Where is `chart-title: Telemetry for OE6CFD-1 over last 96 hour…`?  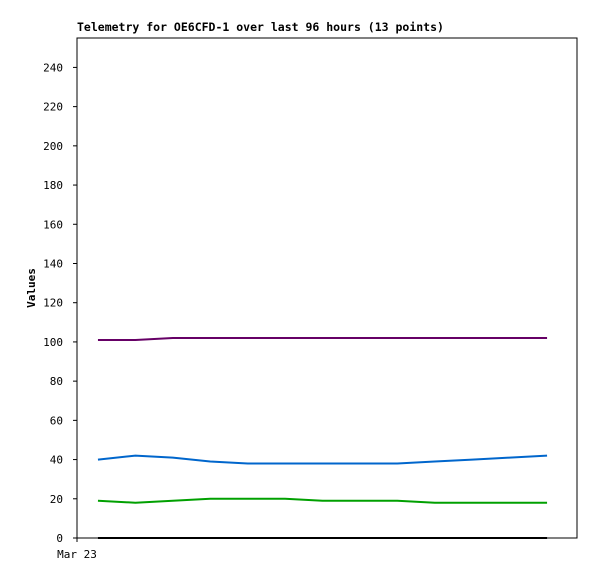
chart-title: Telemetry for OE6CFD-1 over last 96 hour… is located at coordinates (260, 27).